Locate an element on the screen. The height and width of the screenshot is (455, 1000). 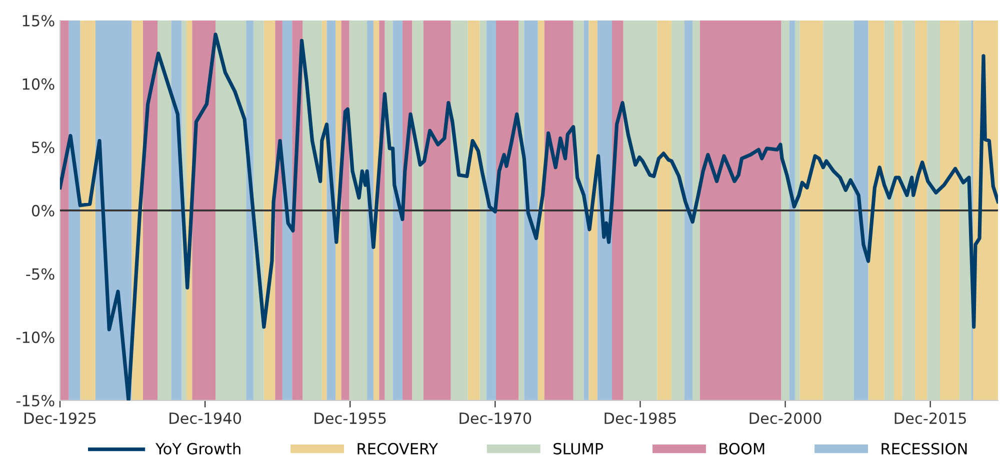
y-tick-label: 15% is located at coordinates (38, 20).